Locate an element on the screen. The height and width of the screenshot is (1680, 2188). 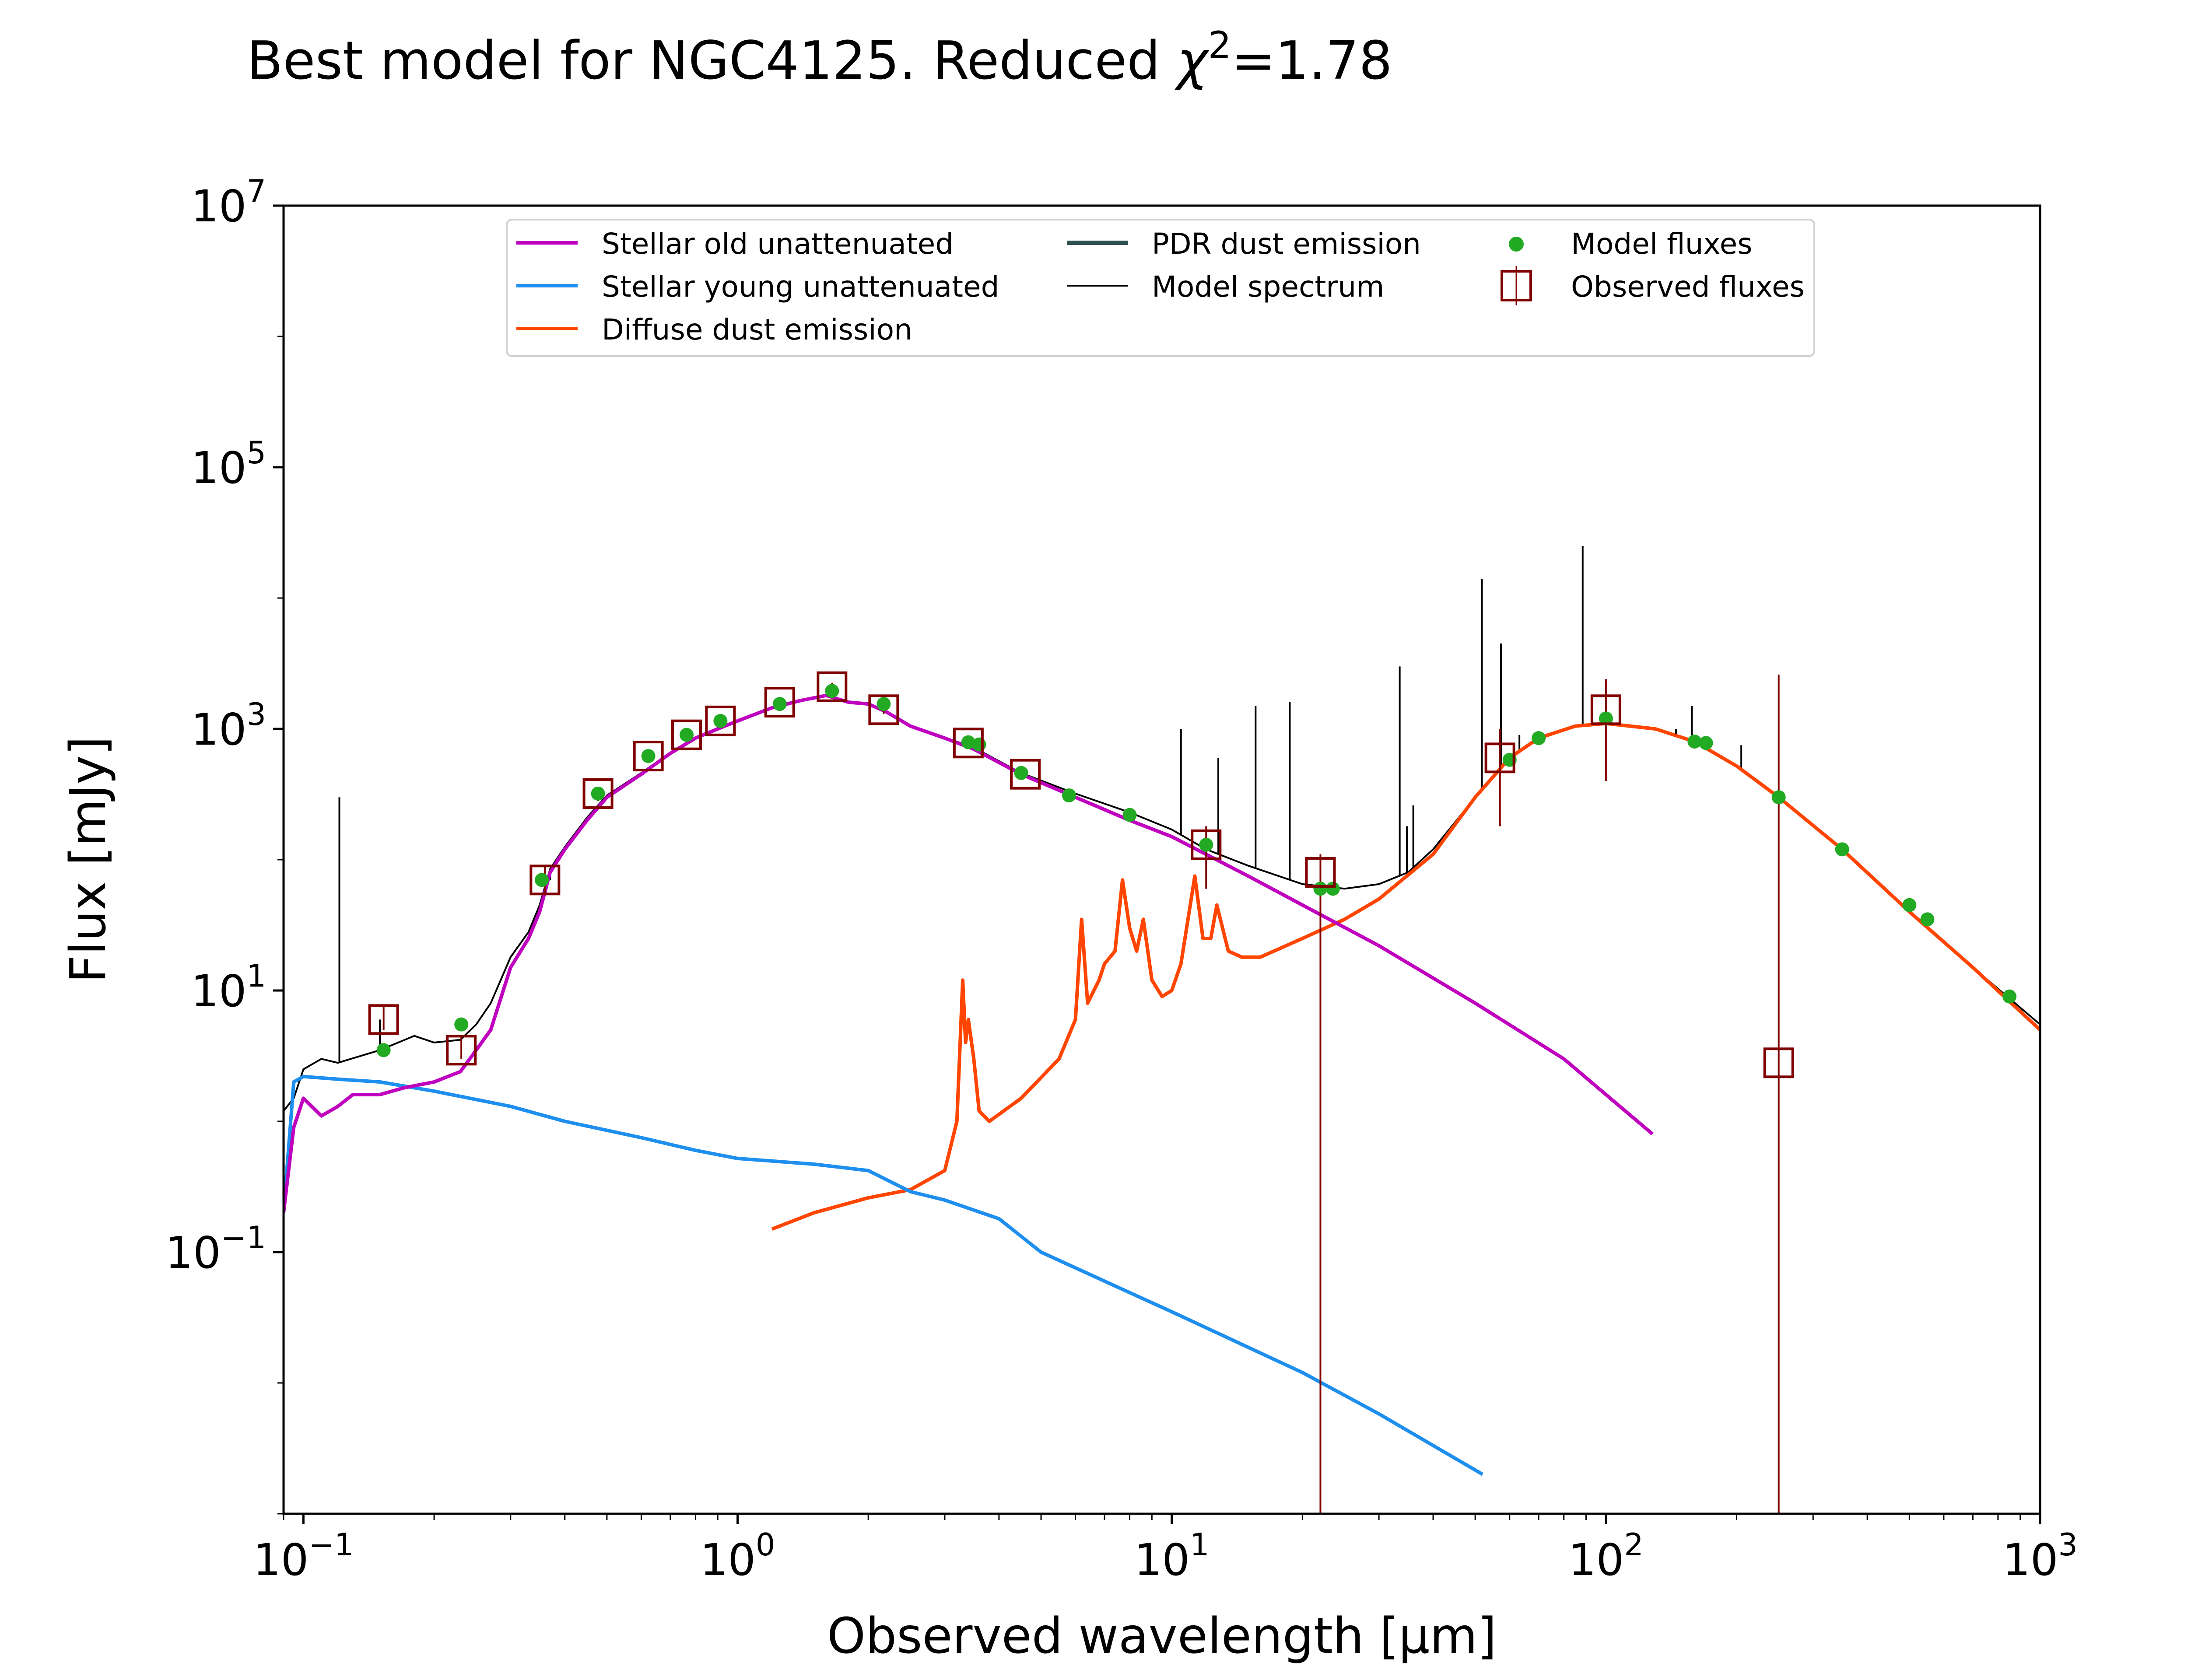
chart-title: Best model for NGC4125. Reduced χ2=1.78 is located at coordinates (819, 57).